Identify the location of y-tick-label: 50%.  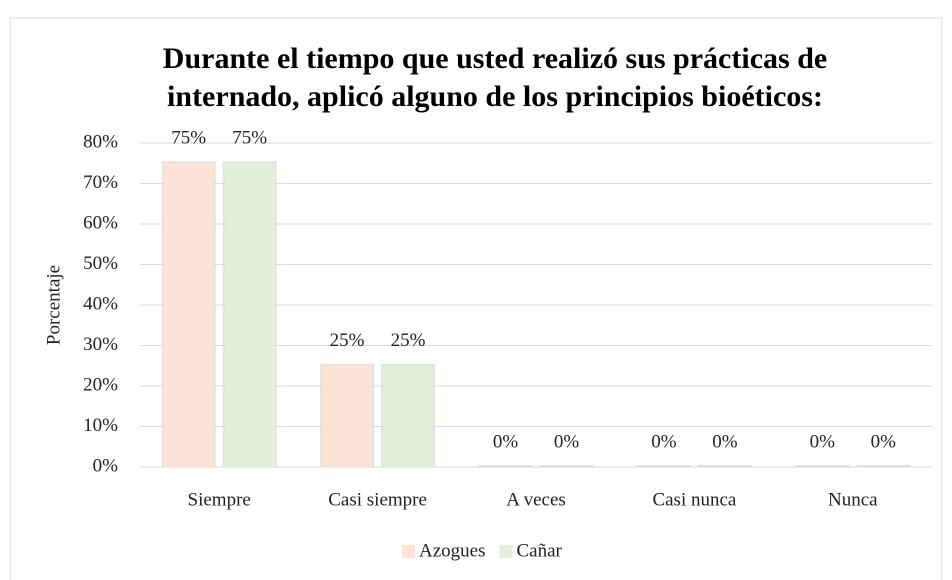
(100, 263).